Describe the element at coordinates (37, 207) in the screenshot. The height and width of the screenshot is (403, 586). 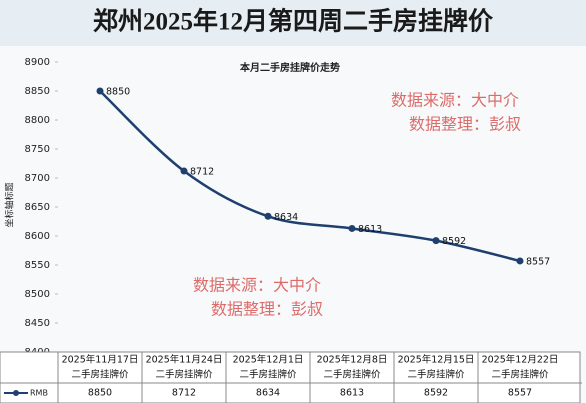
I see `y-tick-label: 8650` at that location.